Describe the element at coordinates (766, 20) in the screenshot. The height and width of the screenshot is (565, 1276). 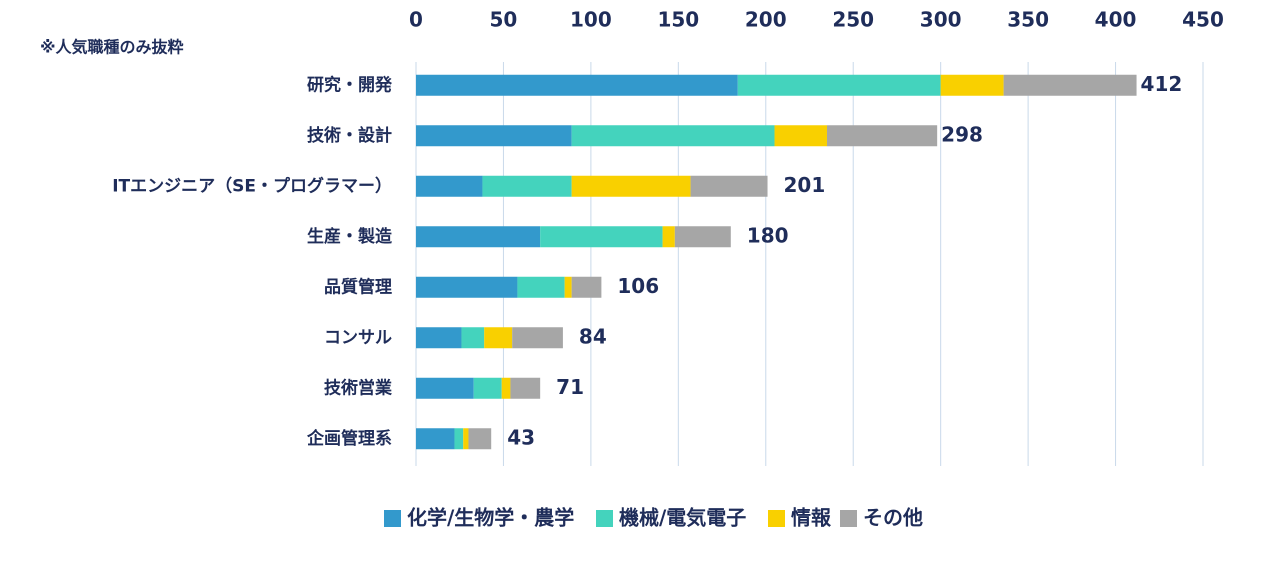
I see `x-tick-label: 200` at that location.